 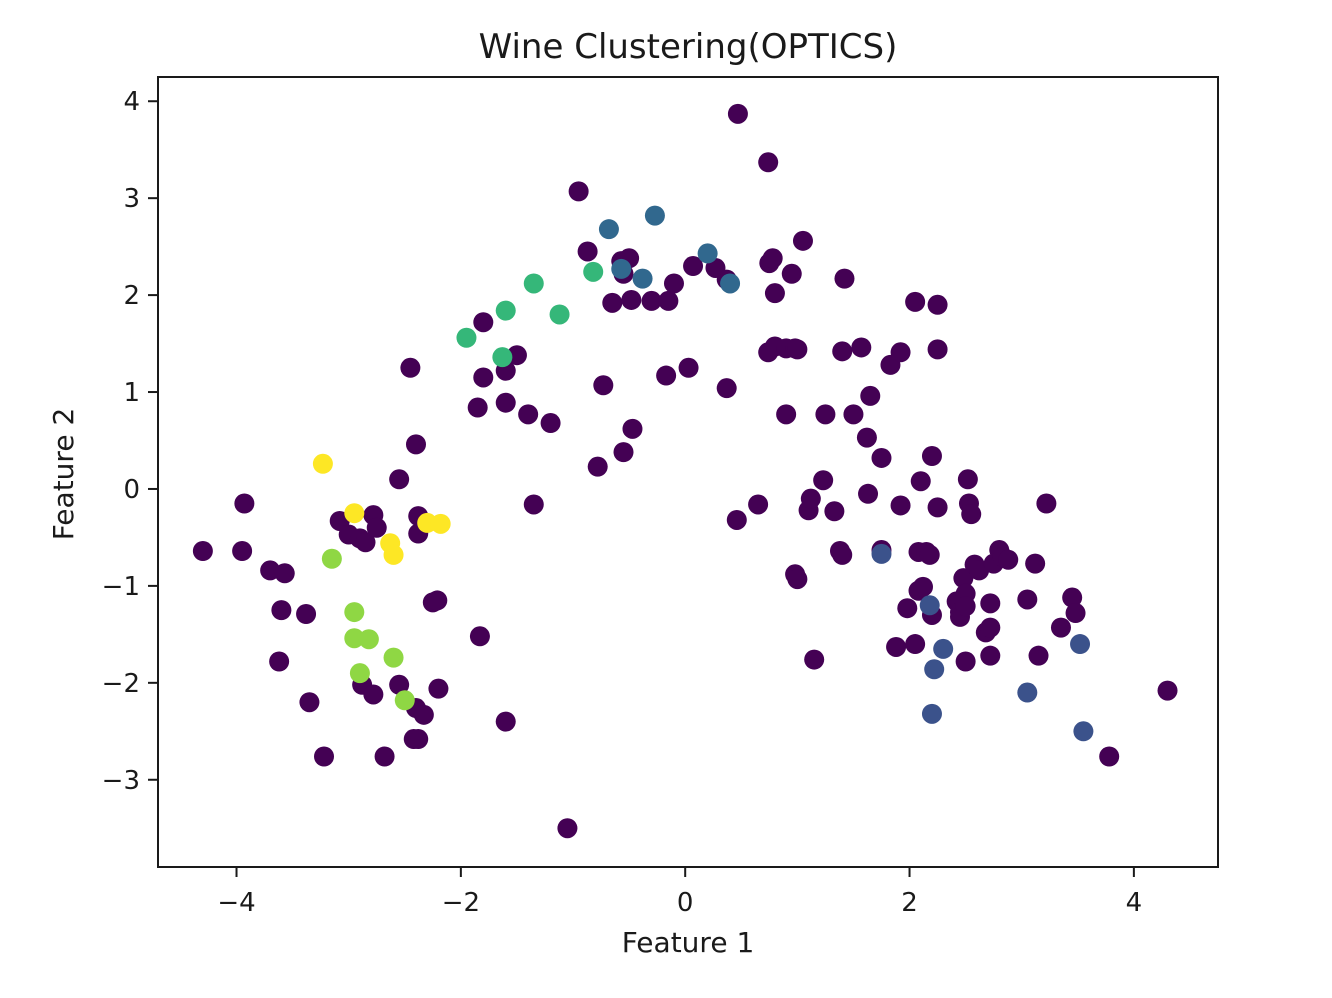 I want to click on y-axis: −3 −2 −1 0 1 2 3 4, so click(x=130, y=441).